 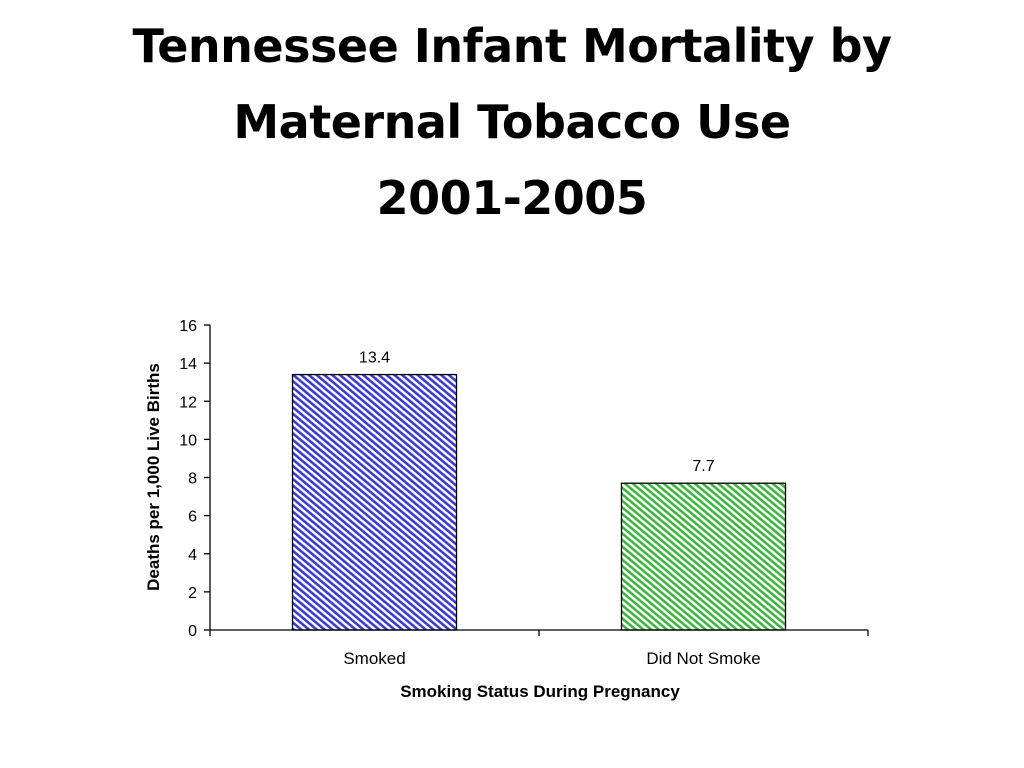 What do you see at coordinates (192, 593) in the screenshot?
I see `y-tick-label-1: 2` at bounding box center [192, 593].